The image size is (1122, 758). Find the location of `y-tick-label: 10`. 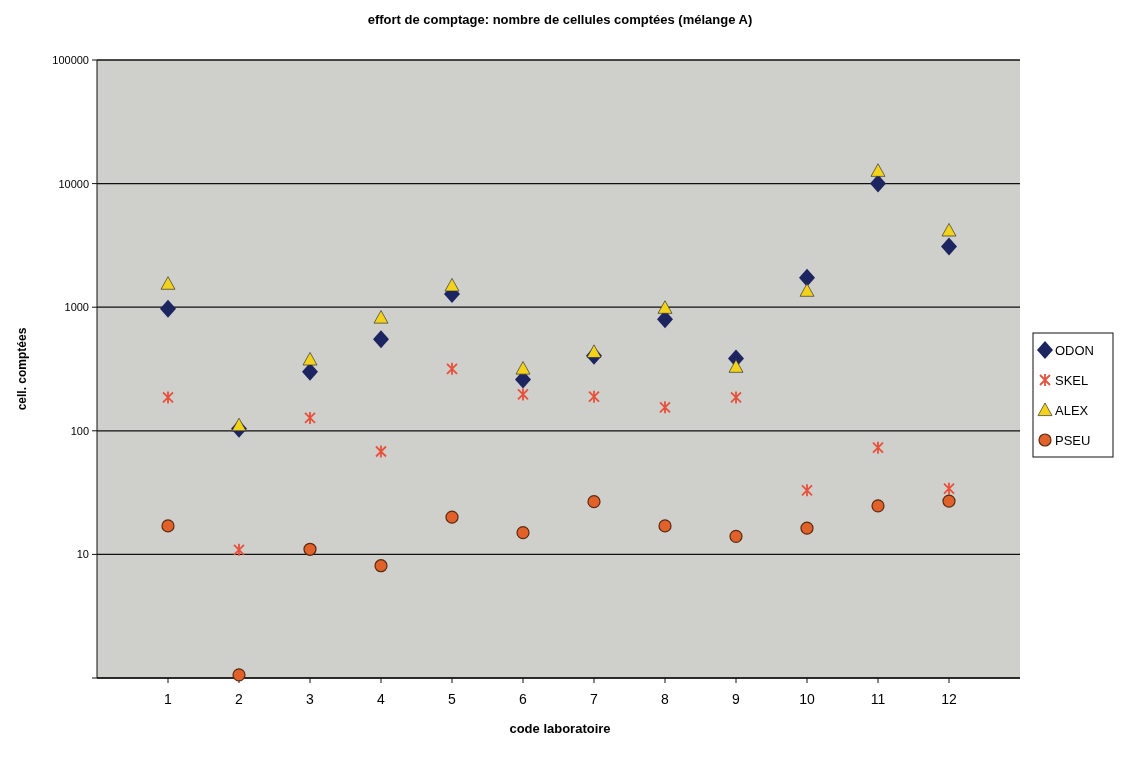

y-tick-label: 10 is located at coordinates (82, 554).